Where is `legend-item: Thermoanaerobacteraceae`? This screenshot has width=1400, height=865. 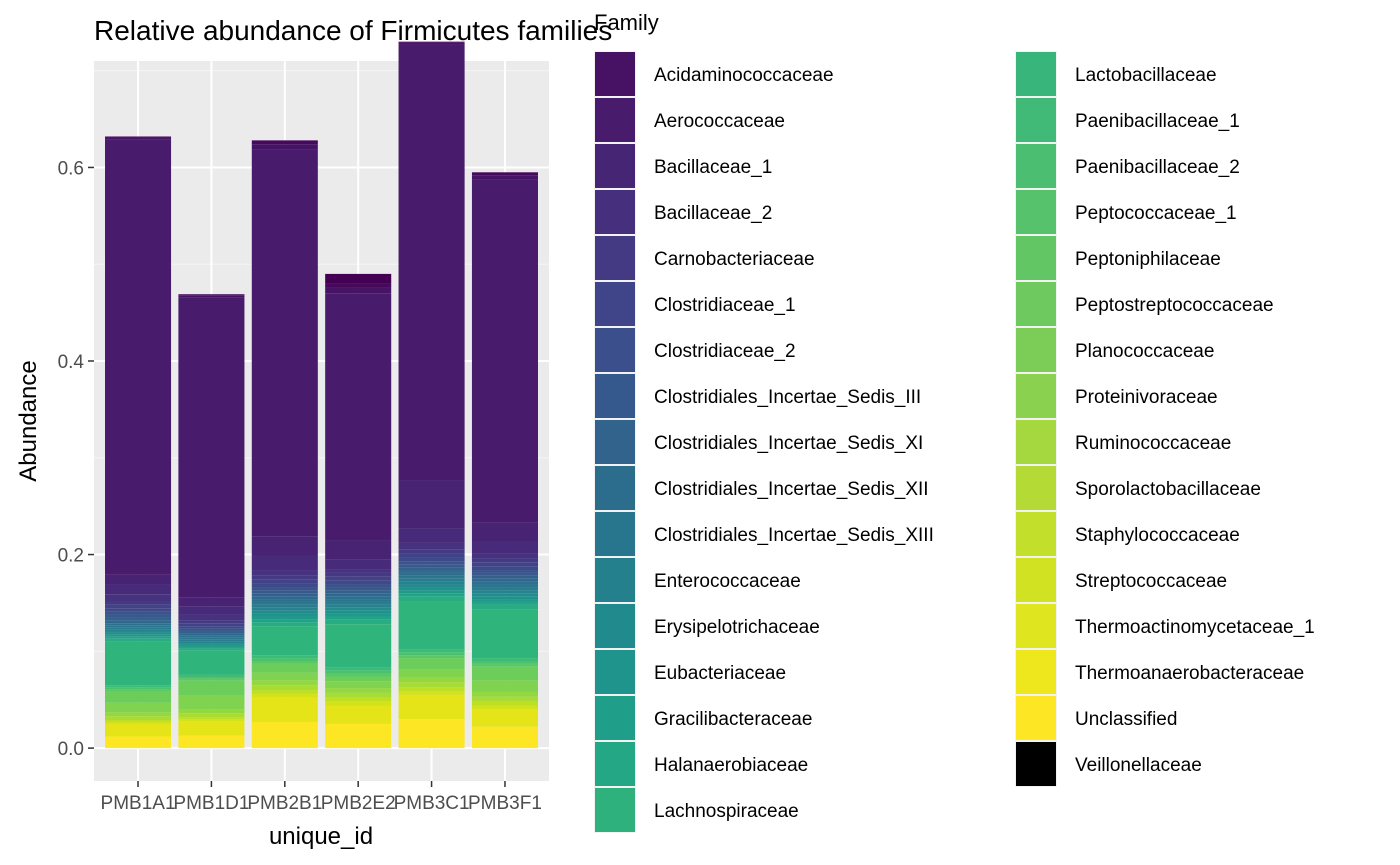 legend-item: Thermoanaerobacteraceae is located at coordinates (1159, 672).